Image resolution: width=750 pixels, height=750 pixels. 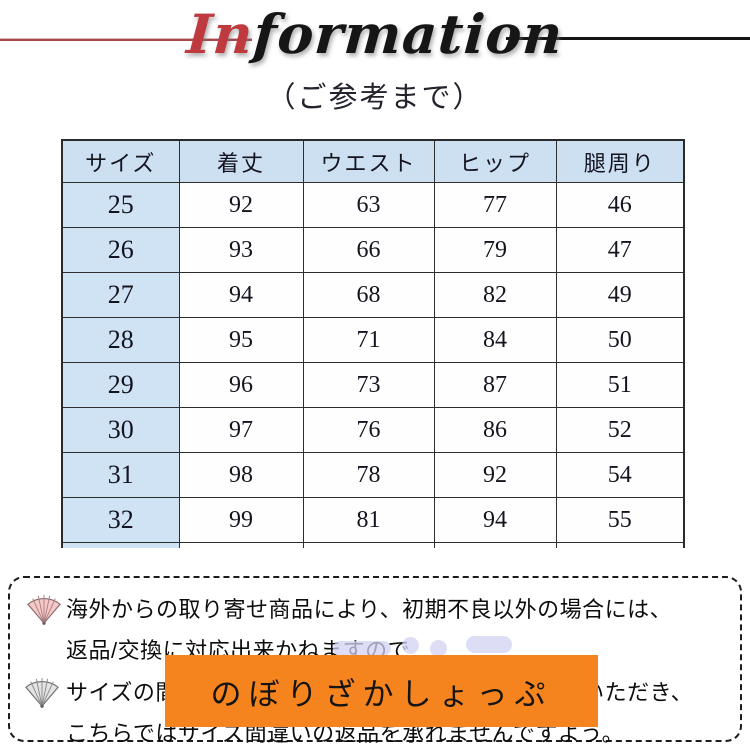 I want to click on measurement-cell: 52, so click(x=620, y=430).